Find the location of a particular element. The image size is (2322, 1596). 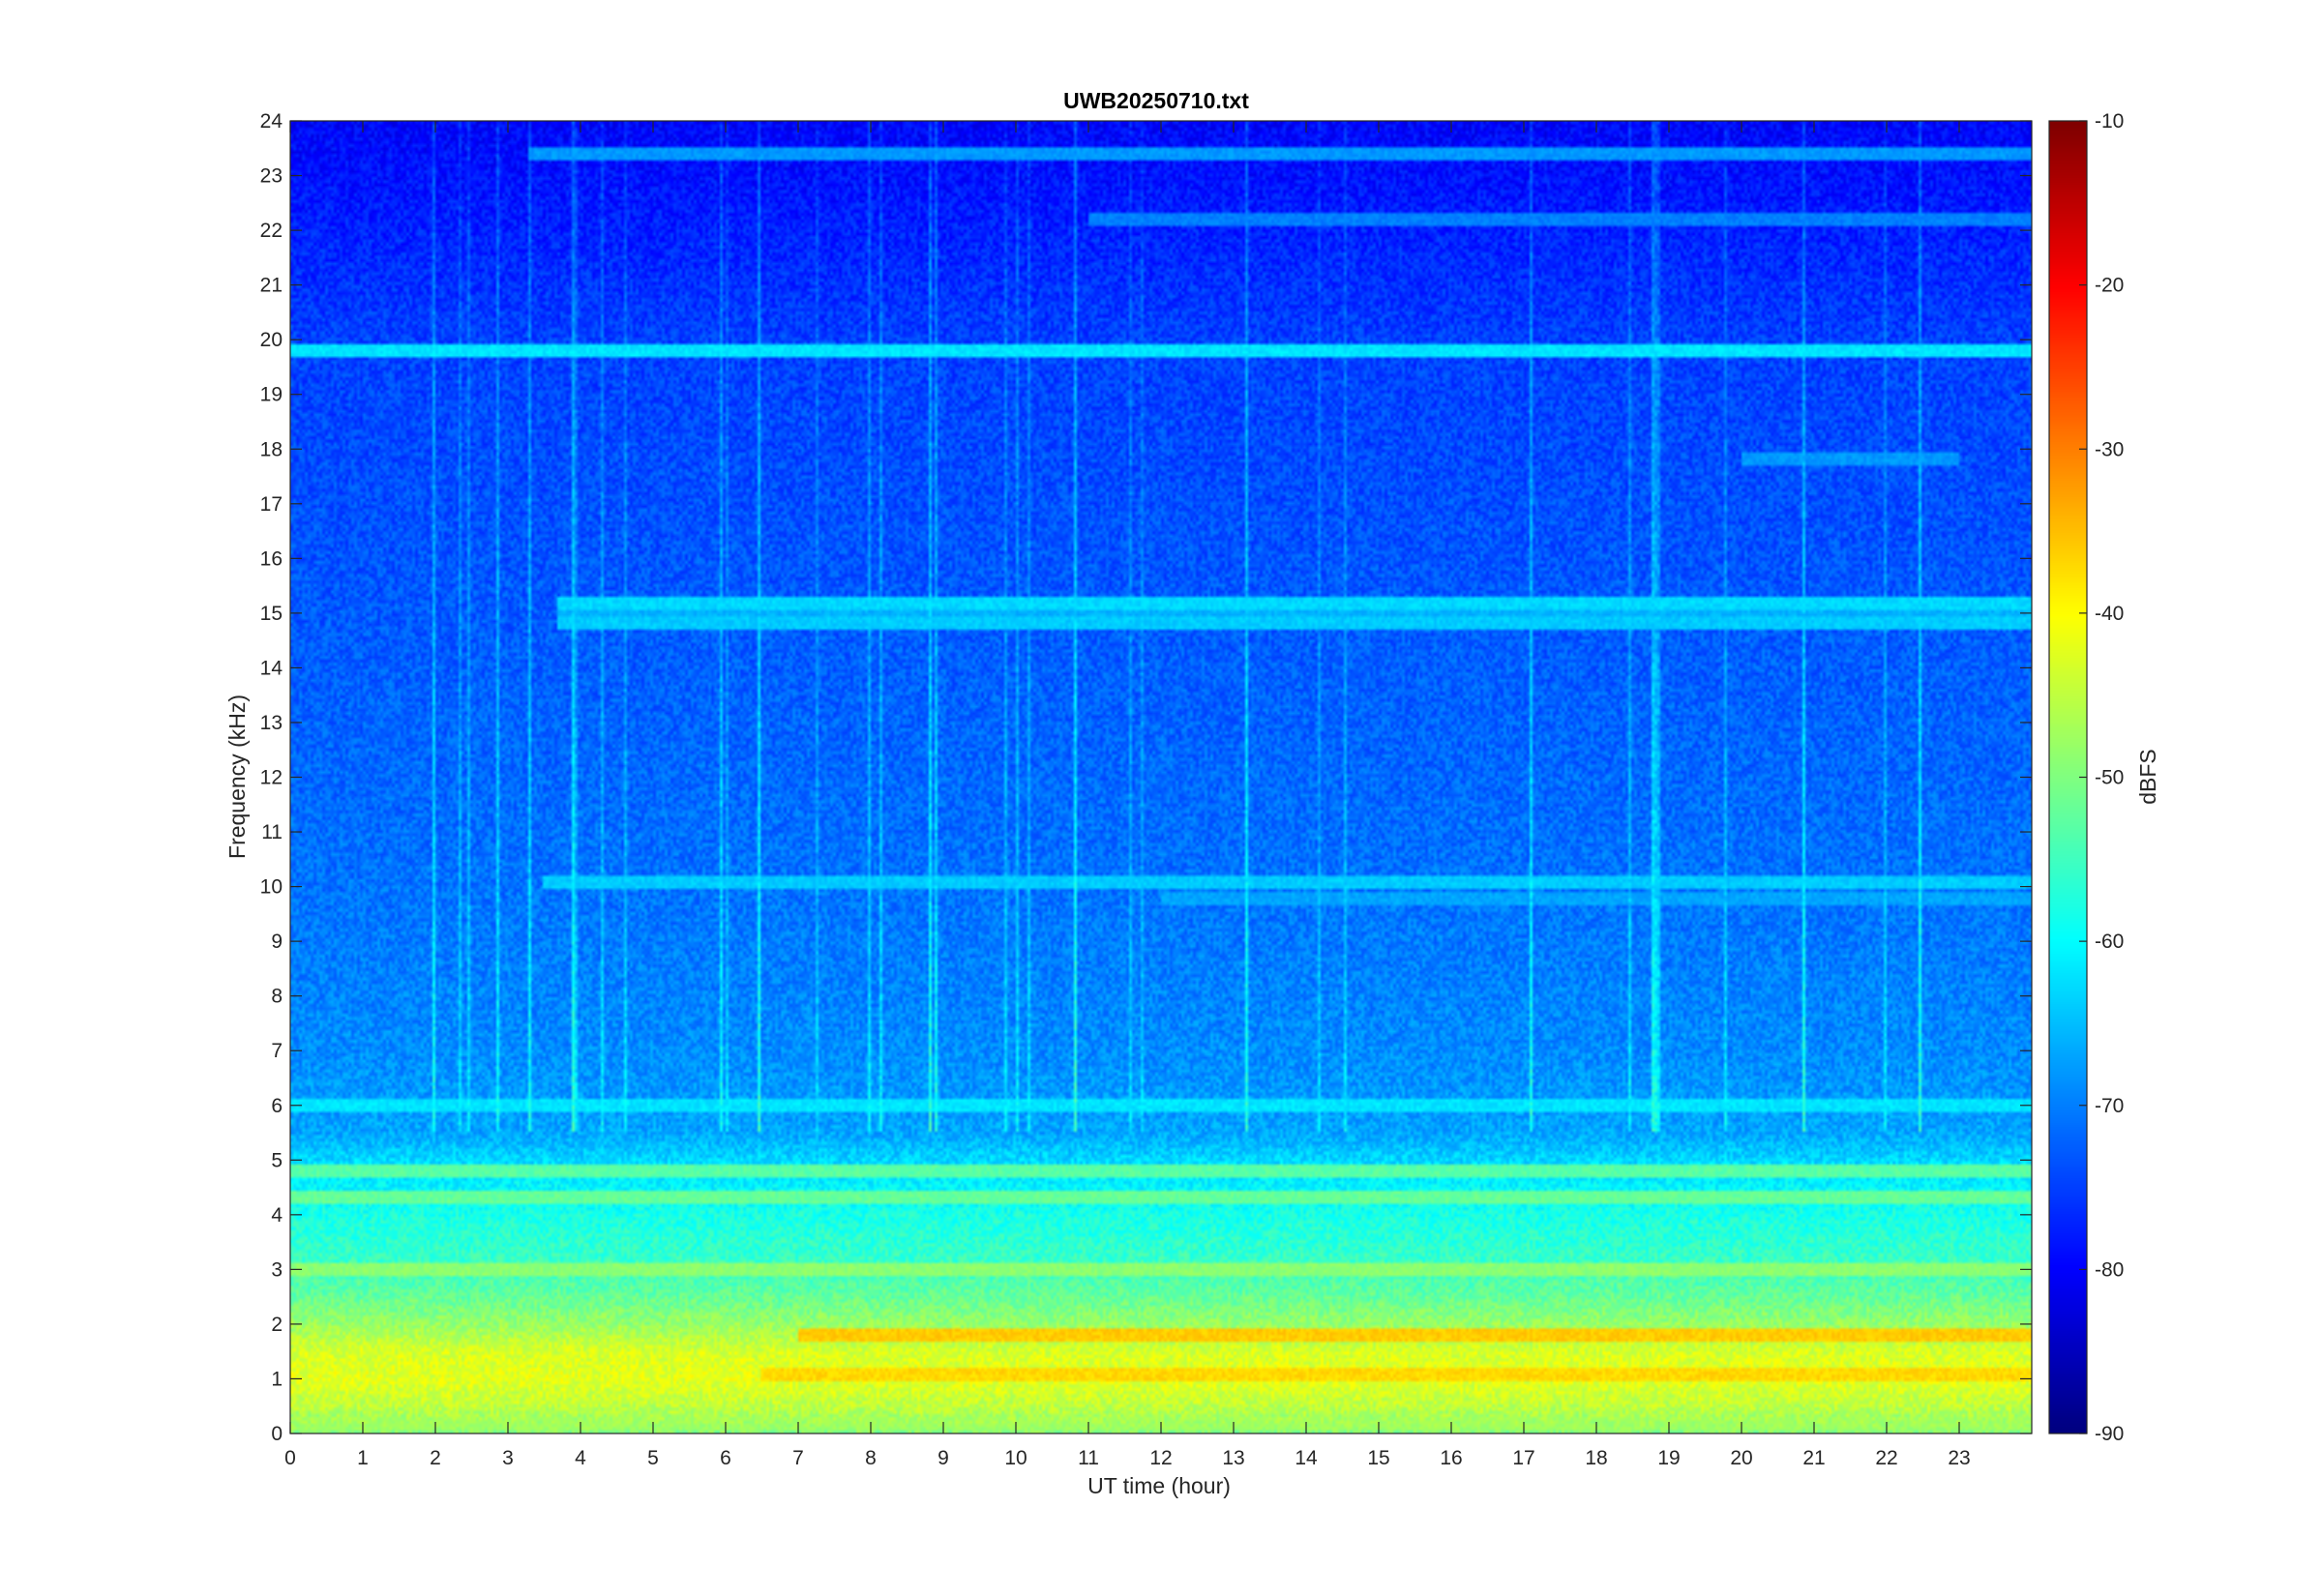

y-tick-label: 22 is located at coordinates (271, 231).